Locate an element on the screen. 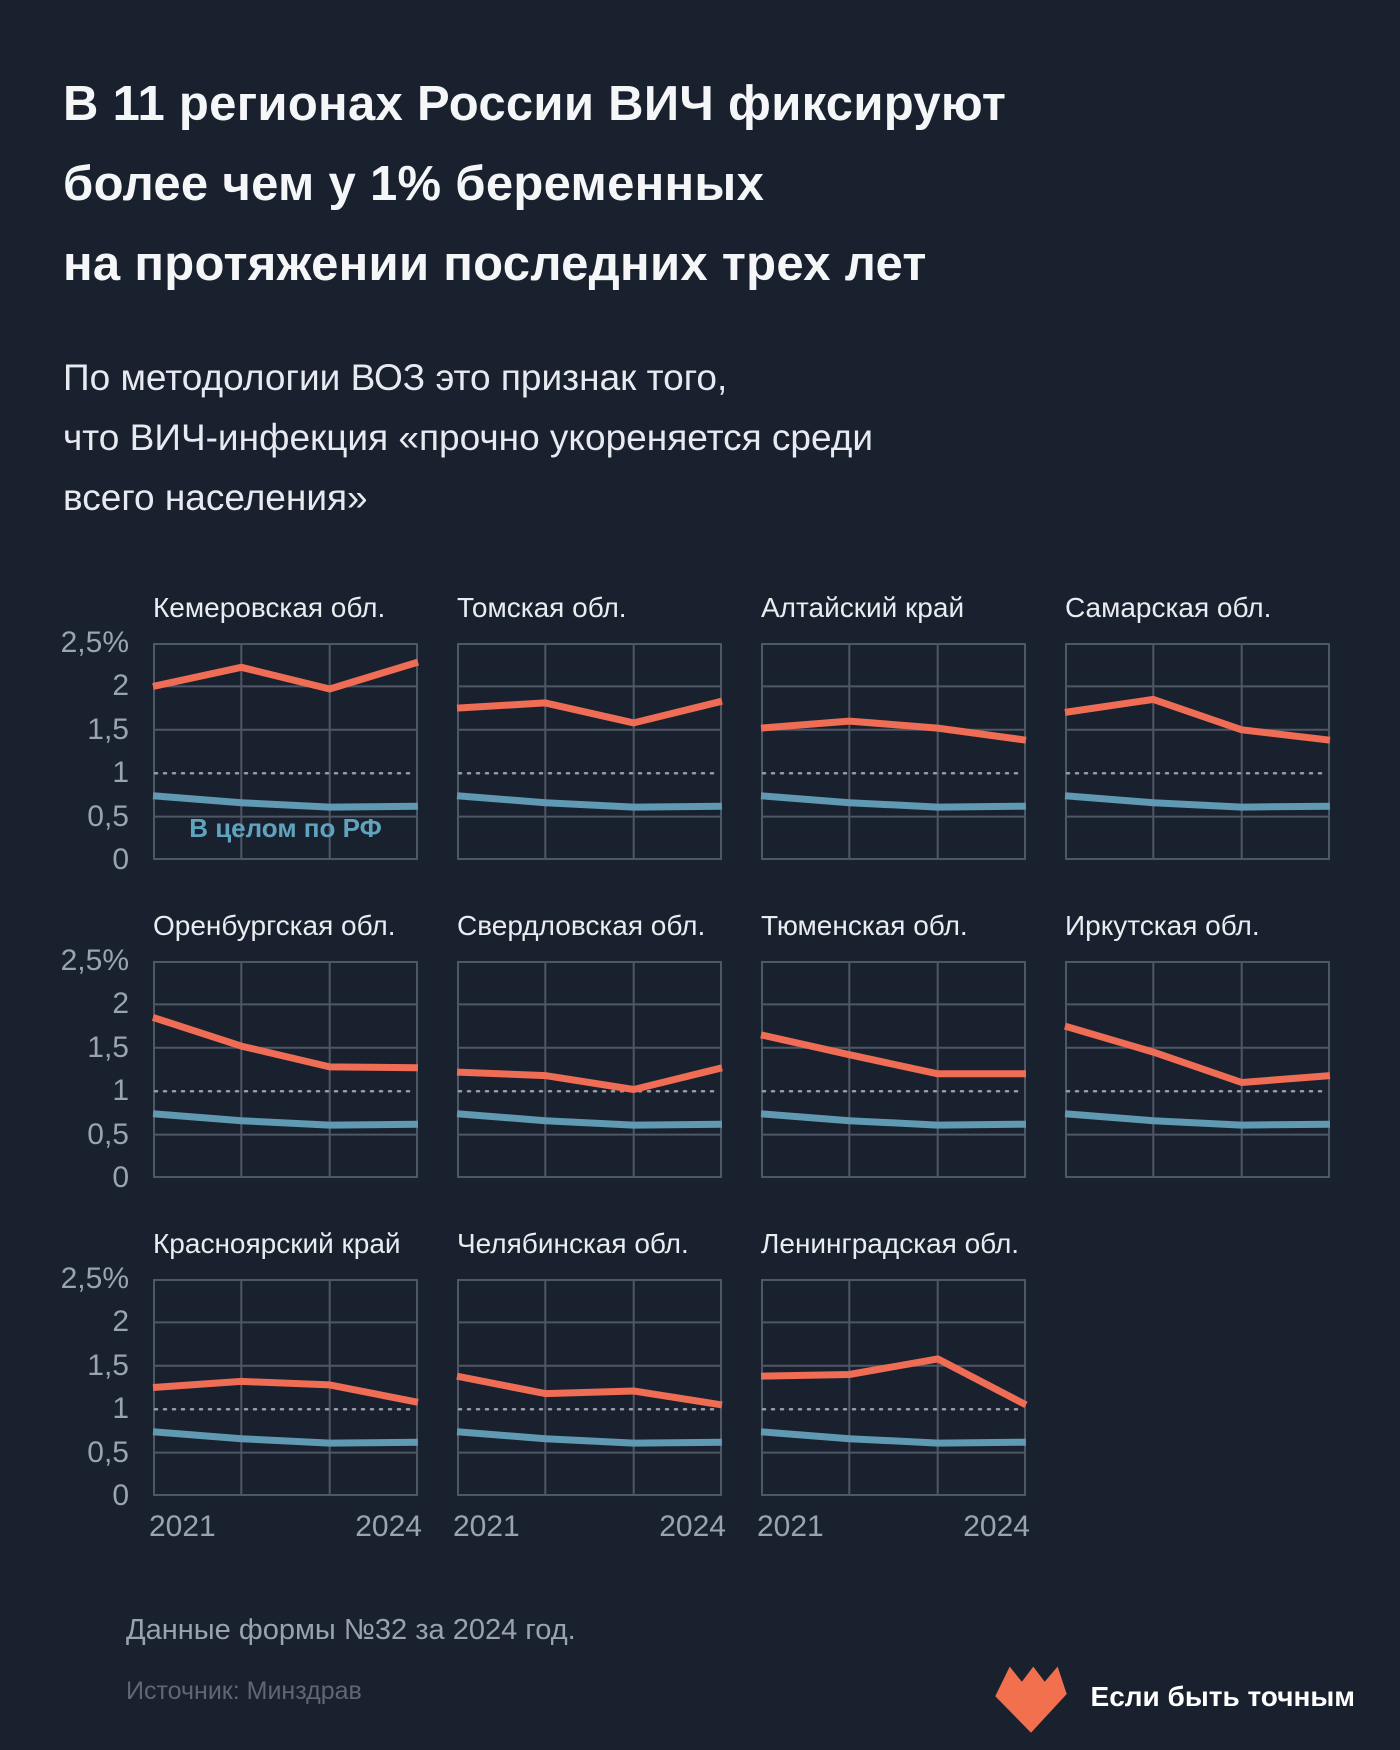  region-chart-cell: Тюменская обл. is located at coordinates (893, 1044).